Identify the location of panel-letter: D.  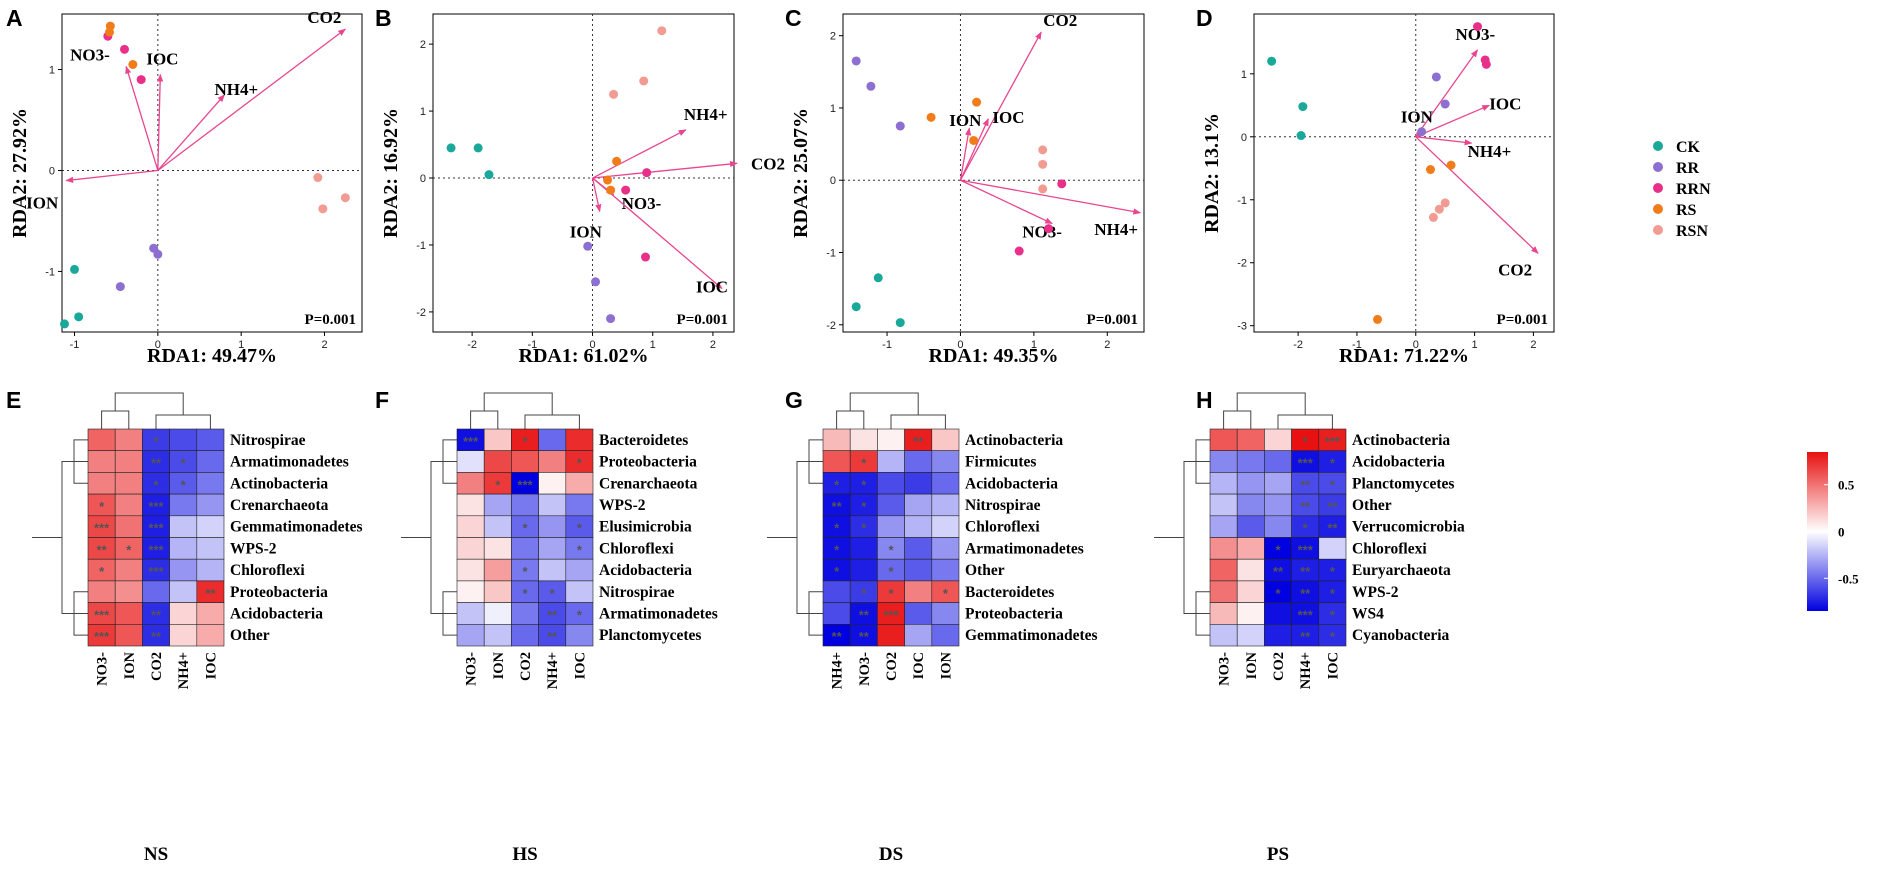
(1204, 18).